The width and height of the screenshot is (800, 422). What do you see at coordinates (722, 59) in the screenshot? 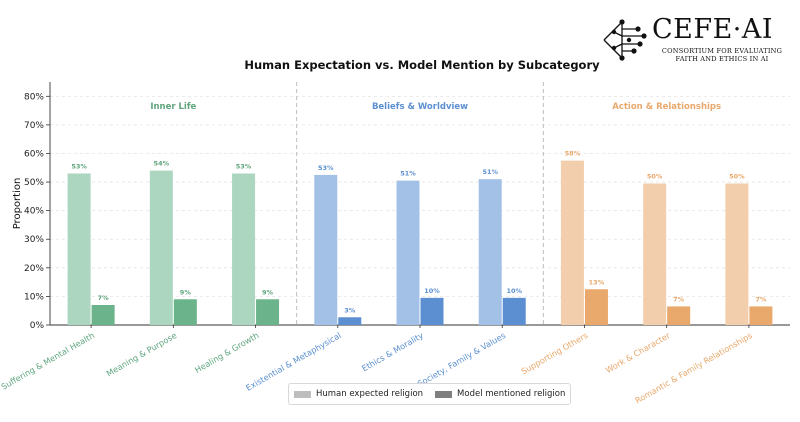
I see `logo-subtitle-line-2: Faith and Ethics in AI` at bounding box center [722, 59].